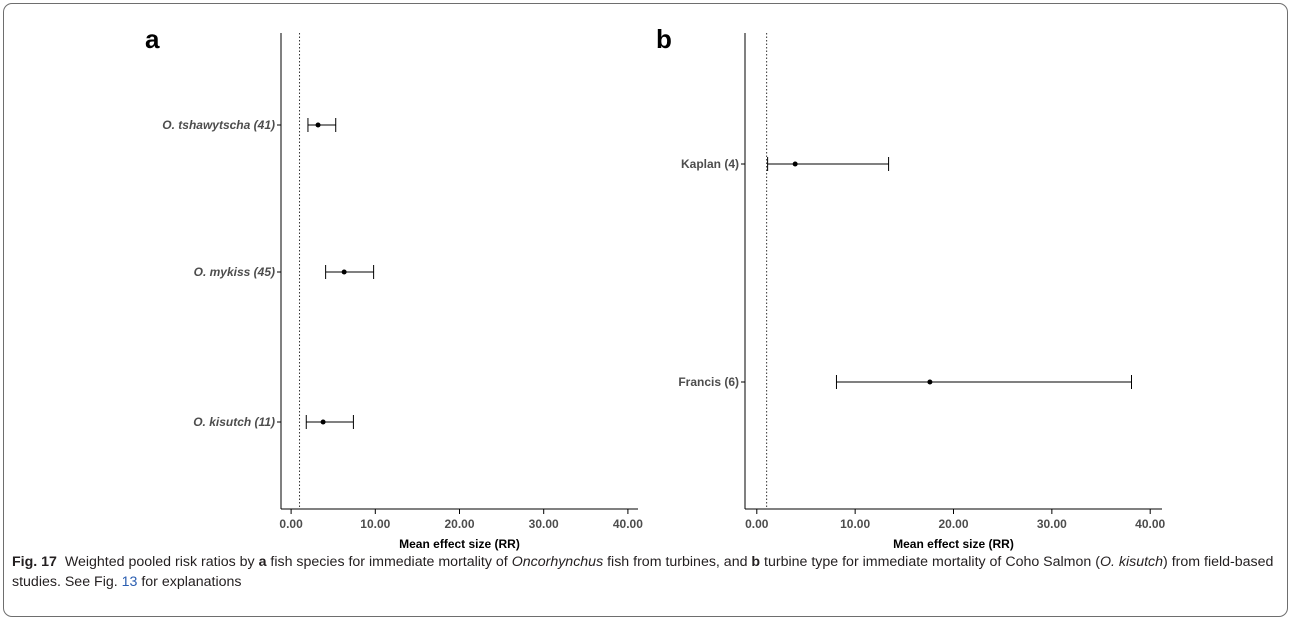  Describe the element at coordinates (677, 562) in the screenshot. I see `caption-text-3: fish from turbines, and` at that location.